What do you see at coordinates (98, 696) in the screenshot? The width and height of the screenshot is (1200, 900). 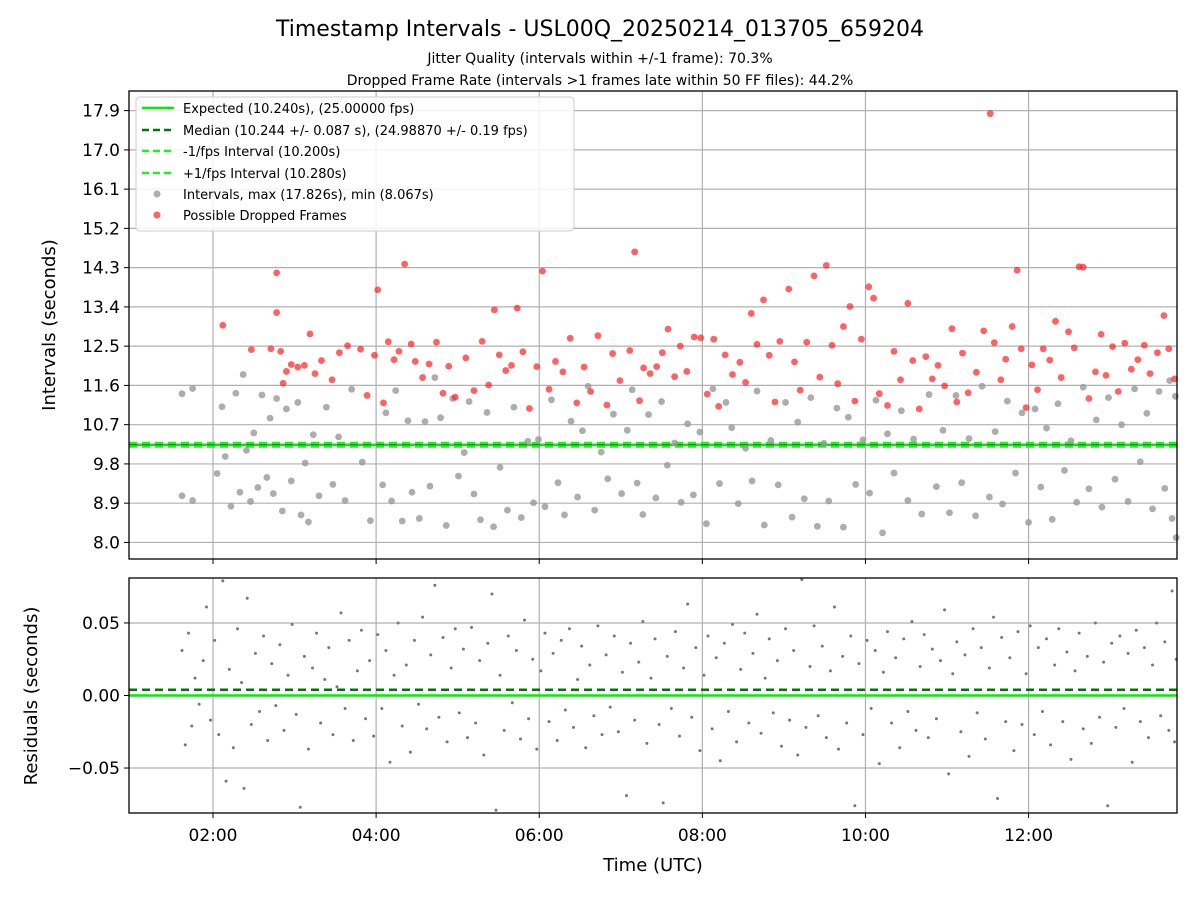 I see `residuals-y-ticks: −0.05 0.00 0.05` at bounding box center [98, 696].